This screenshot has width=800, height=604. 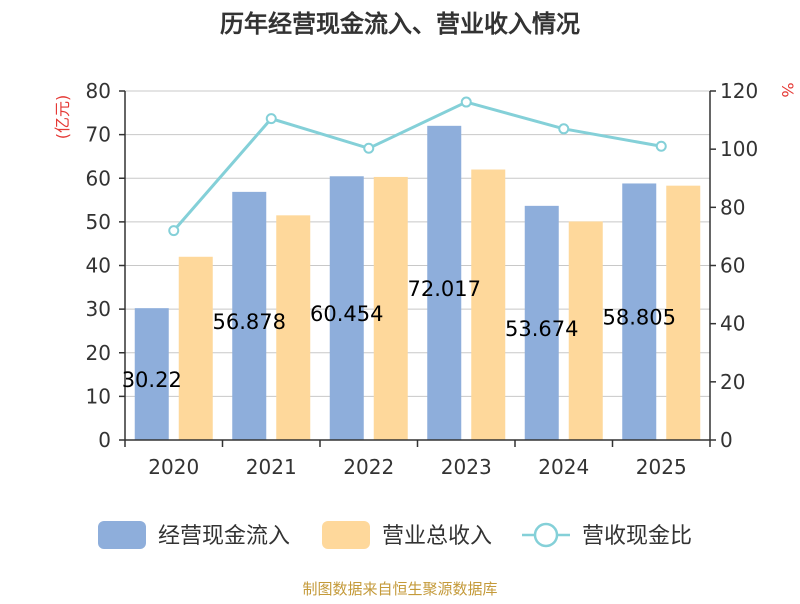 What do you see at coordinates (732, 207) in the screenshot?
I see `y-right-tick-label: 80` at bounding box center [732, 207].